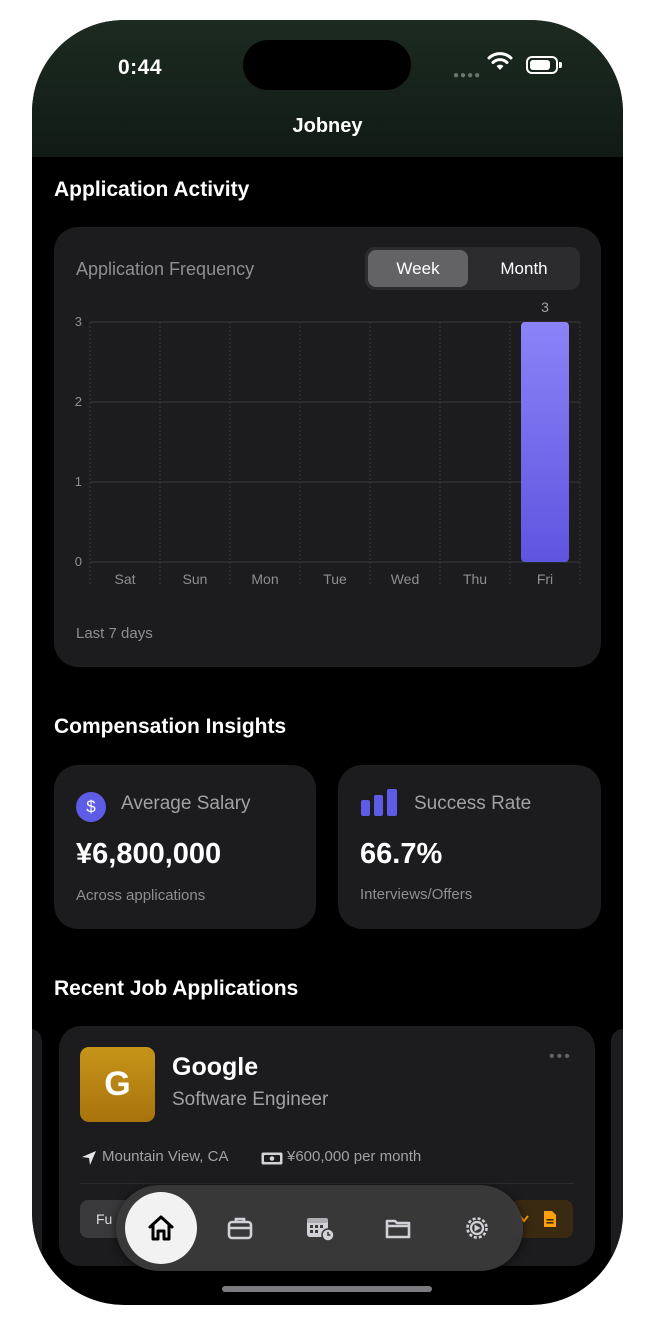 This screenshot has width=656, height=1326. What do you see at coordinates (327, 65) in the screenshot?
I see `dynamic-island` at bounding box center [327, 65].